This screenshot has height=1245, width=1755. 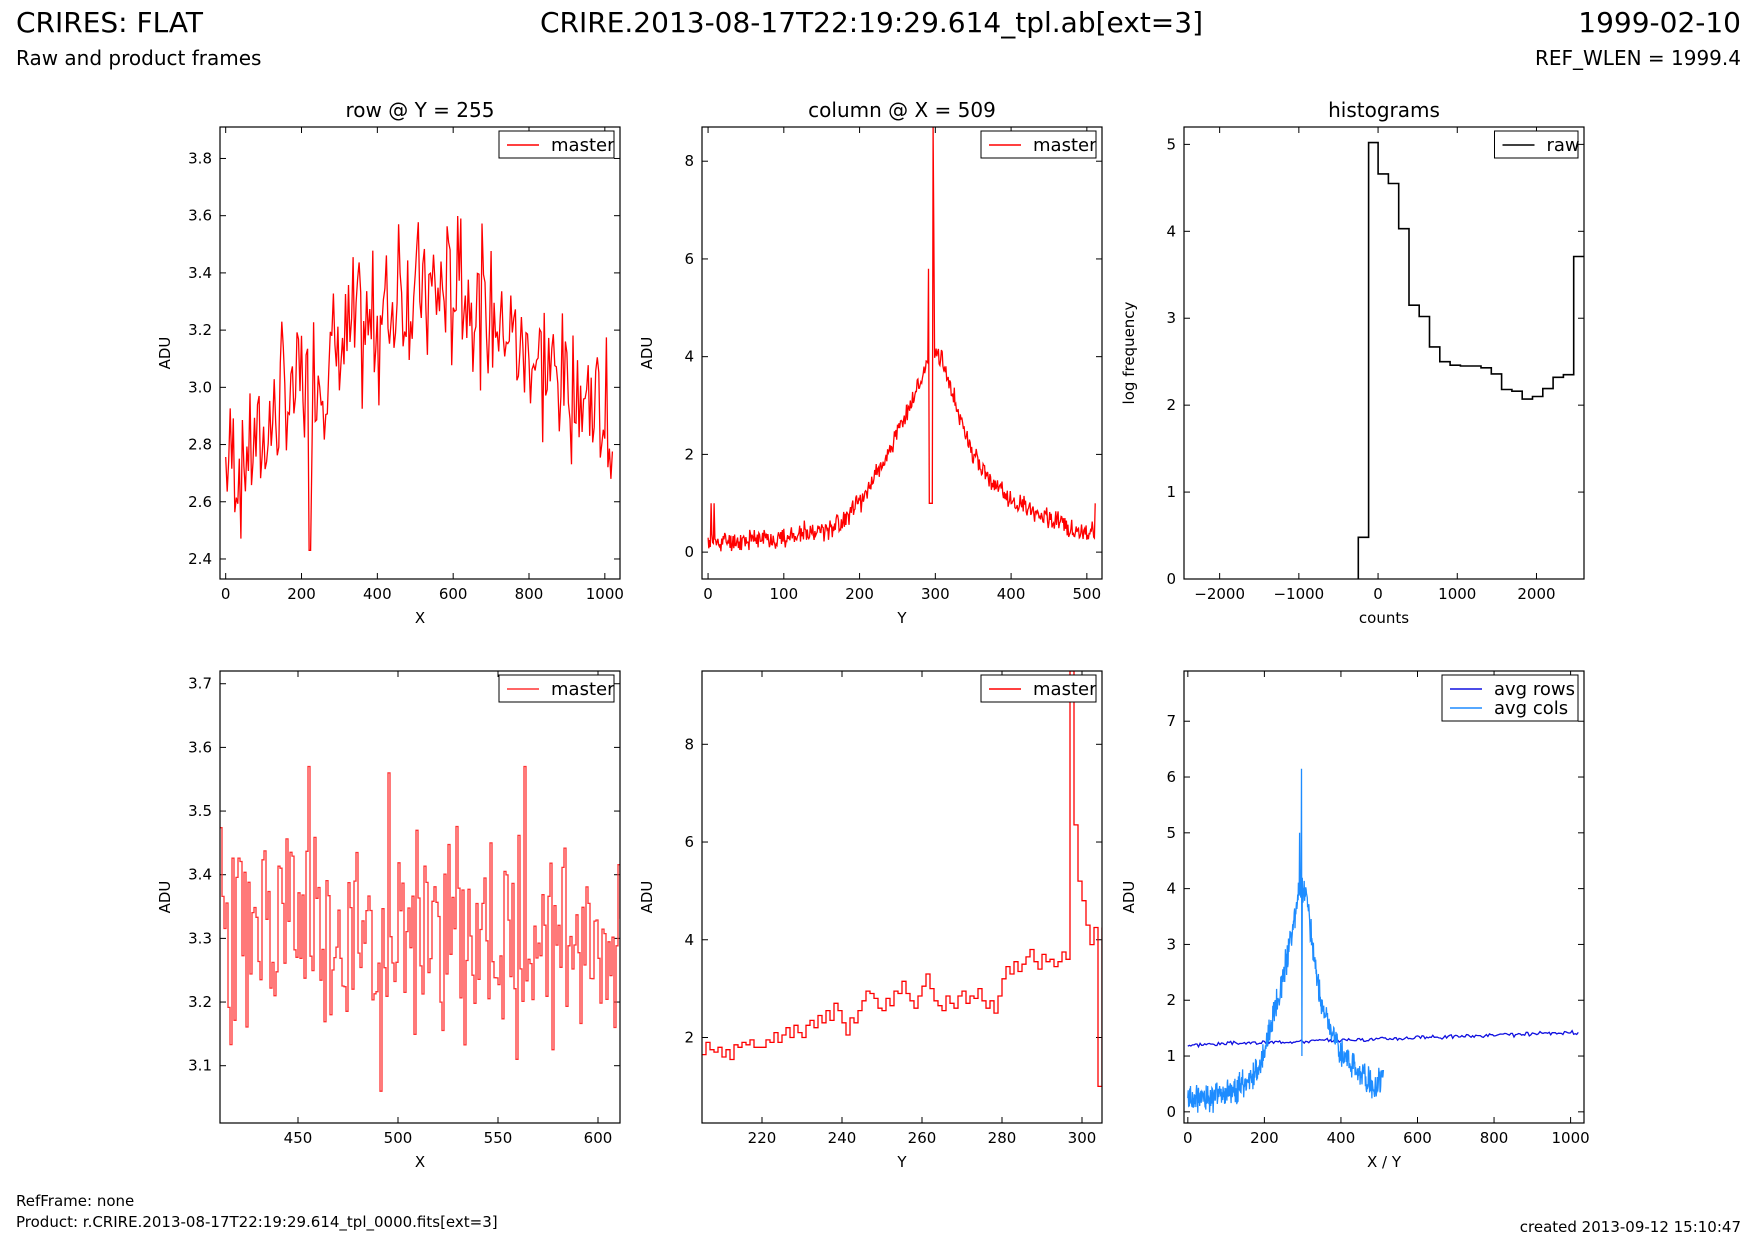 What do you see at coordinates (1219, 594) in the screenshot?
I see `x-tick-label: −2000` at bounding box center [1219, 594].